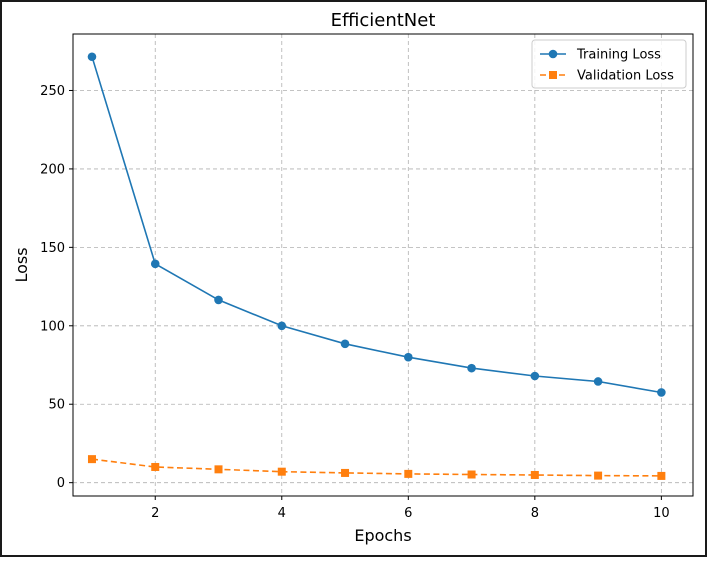 The width and height of the screenshot is (707, 561). Describe the element at coordinates (618, 55) in the screenshot. I see `legend-label-0: Training Loss` at that location.